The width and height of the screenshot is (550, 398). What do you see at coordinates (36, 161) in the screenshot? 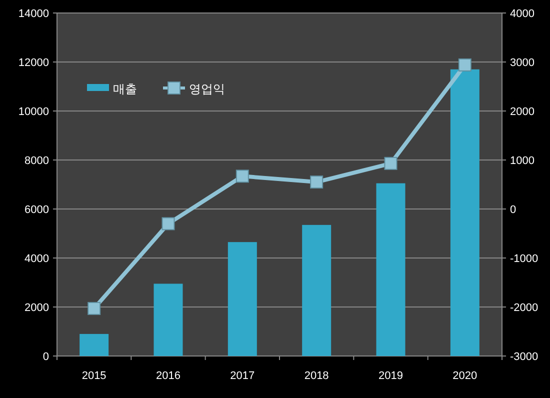
I see `y-tick-label: 8000` at bounding box center [36, 161].